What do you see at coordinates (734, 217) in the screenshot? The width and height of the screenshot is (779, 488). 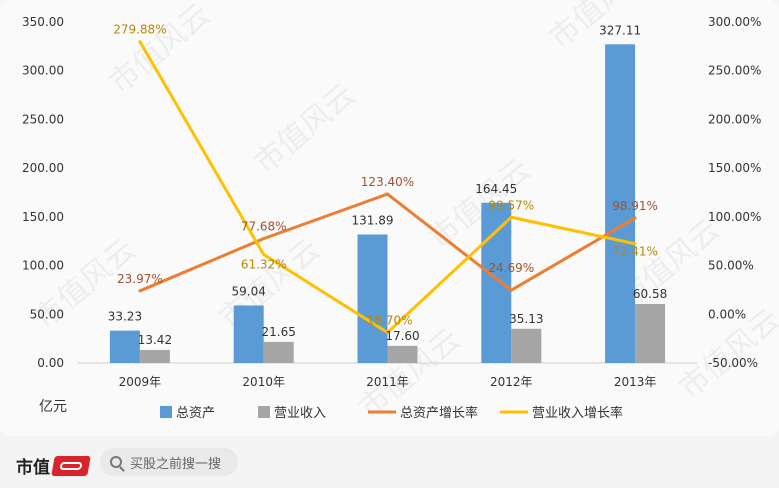 I see `right-tick-label: 100.00%` at bounding box center [734, 217].